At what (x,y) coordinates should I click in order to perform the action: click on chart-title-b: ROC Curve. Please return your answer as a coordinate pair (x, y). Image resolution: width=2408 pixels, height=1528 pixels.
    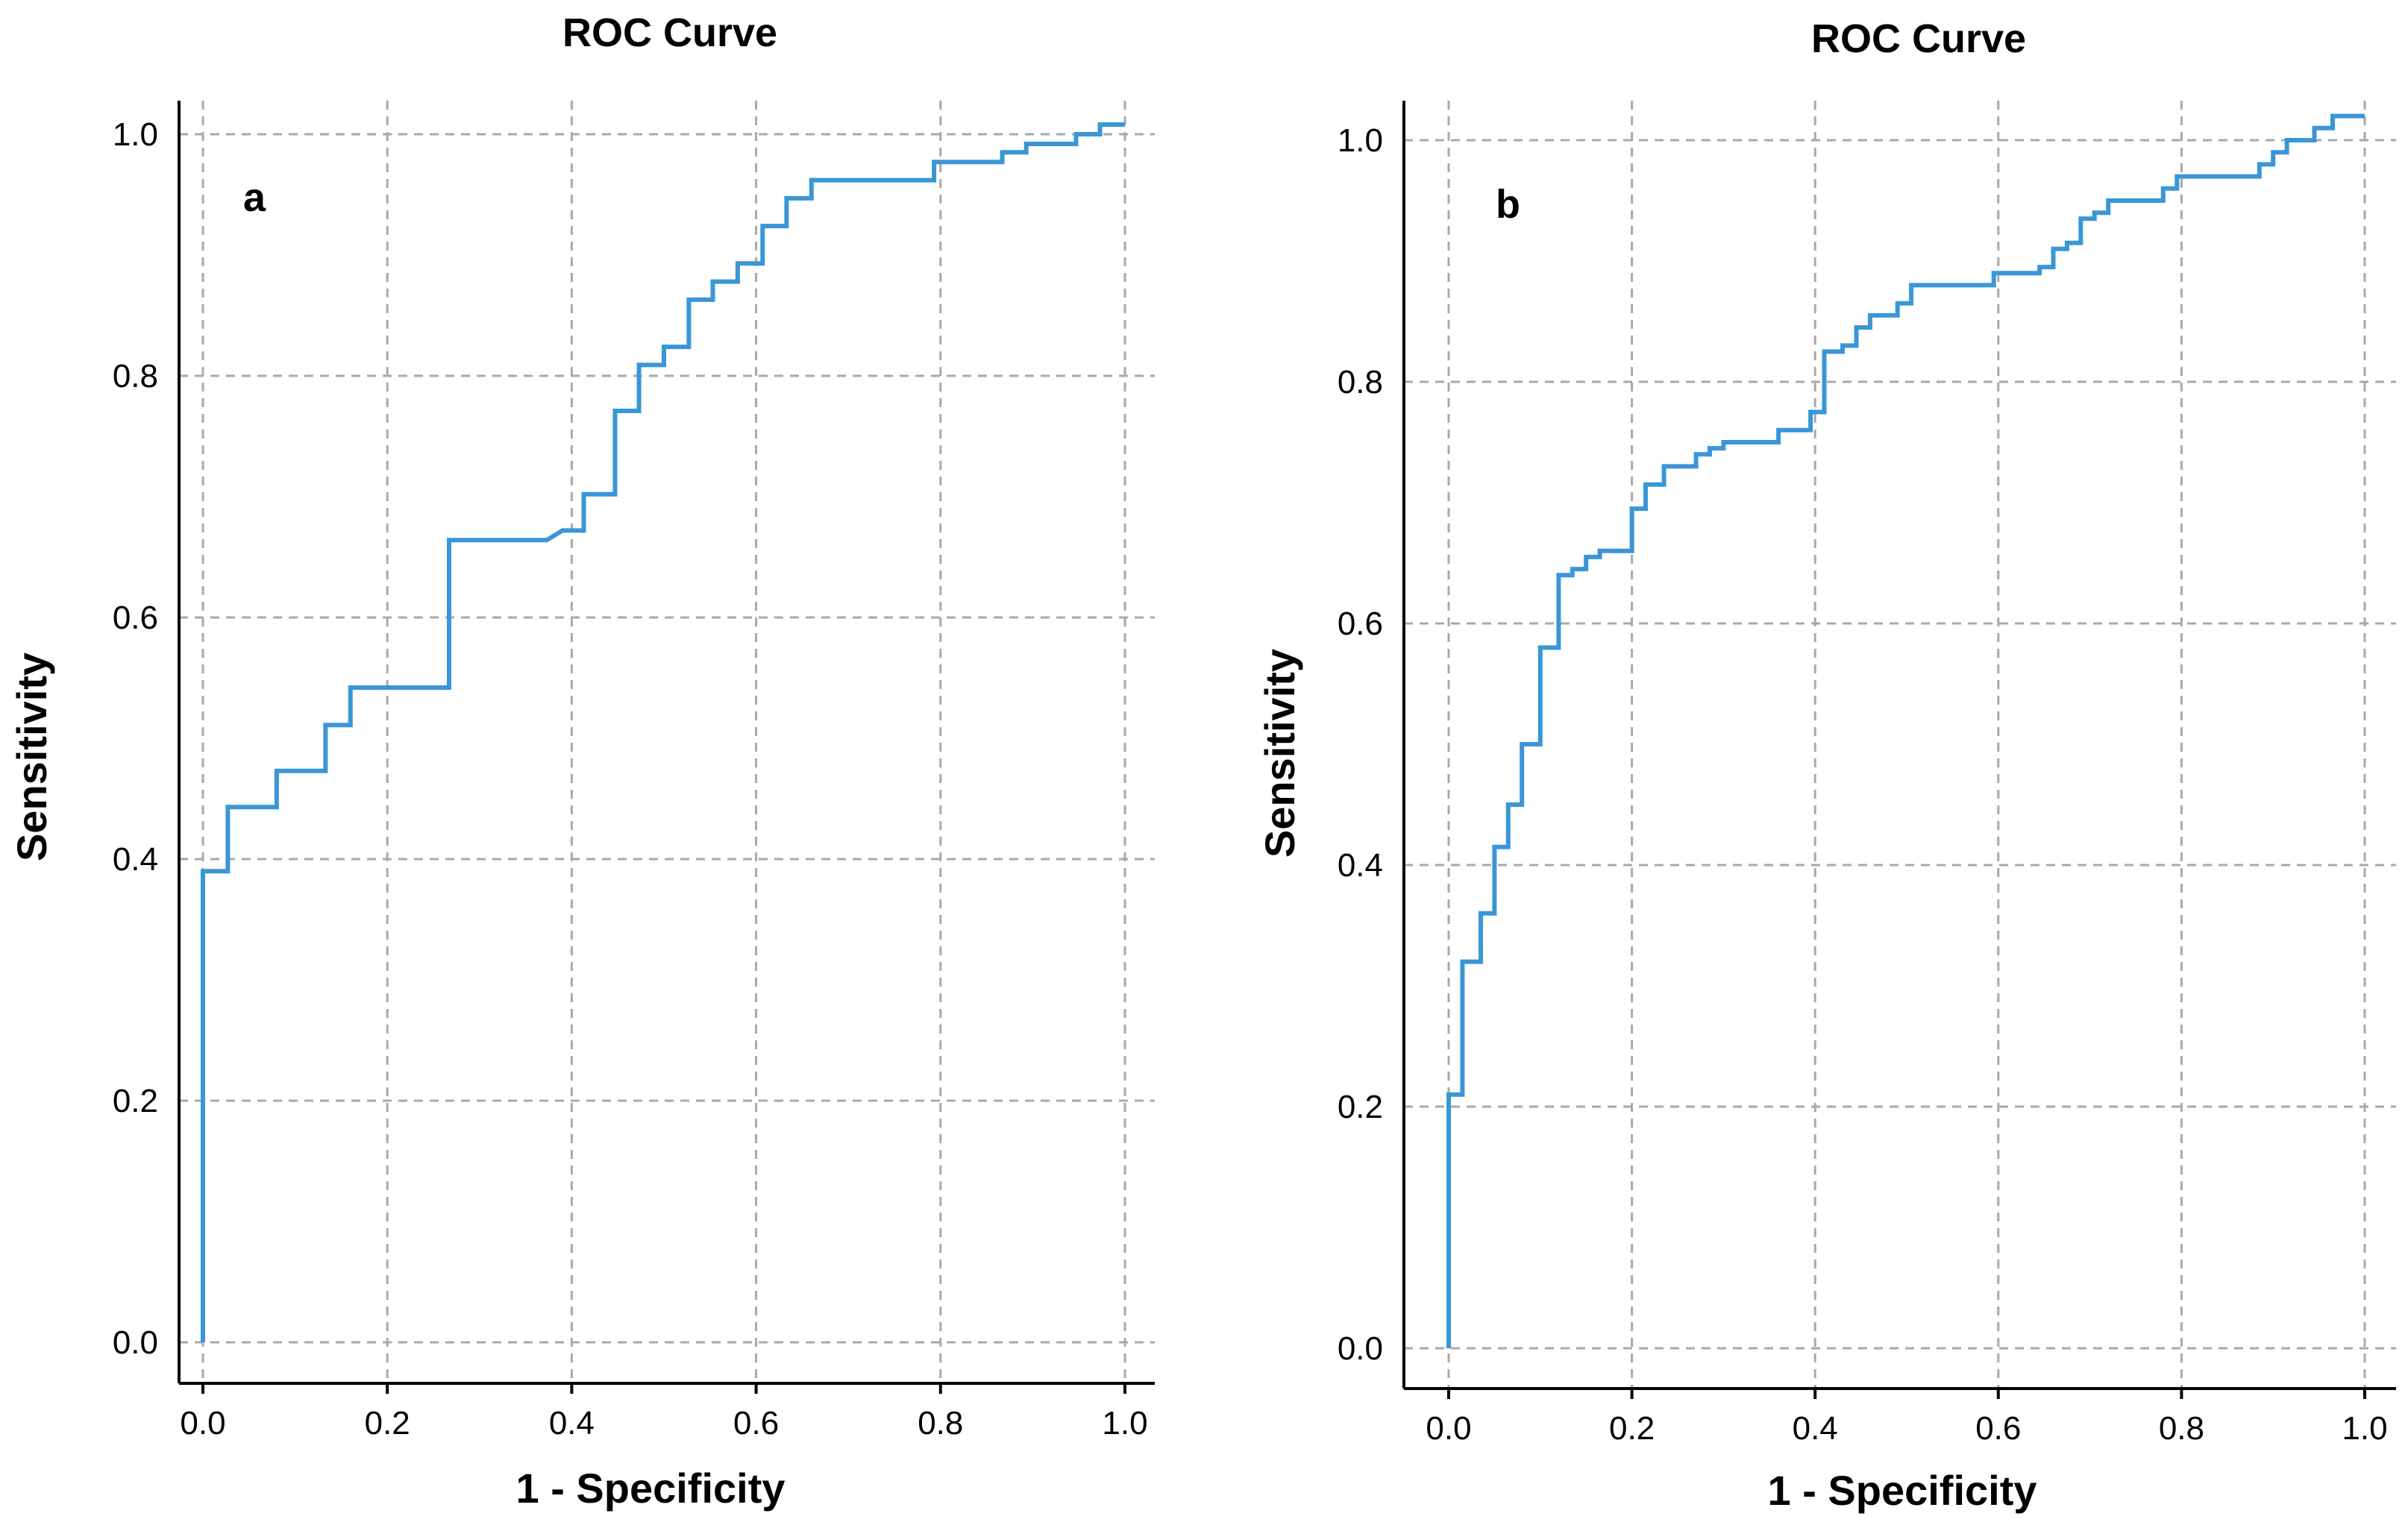
    Looking at the image, I should click on (1918, 38).